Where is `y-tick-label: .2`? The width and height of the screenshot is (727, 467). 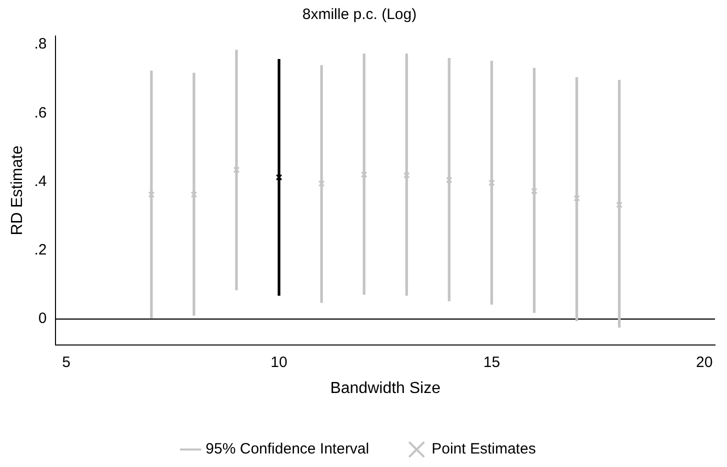 y-tick-label: .2 is located at coordinates (40, 250).